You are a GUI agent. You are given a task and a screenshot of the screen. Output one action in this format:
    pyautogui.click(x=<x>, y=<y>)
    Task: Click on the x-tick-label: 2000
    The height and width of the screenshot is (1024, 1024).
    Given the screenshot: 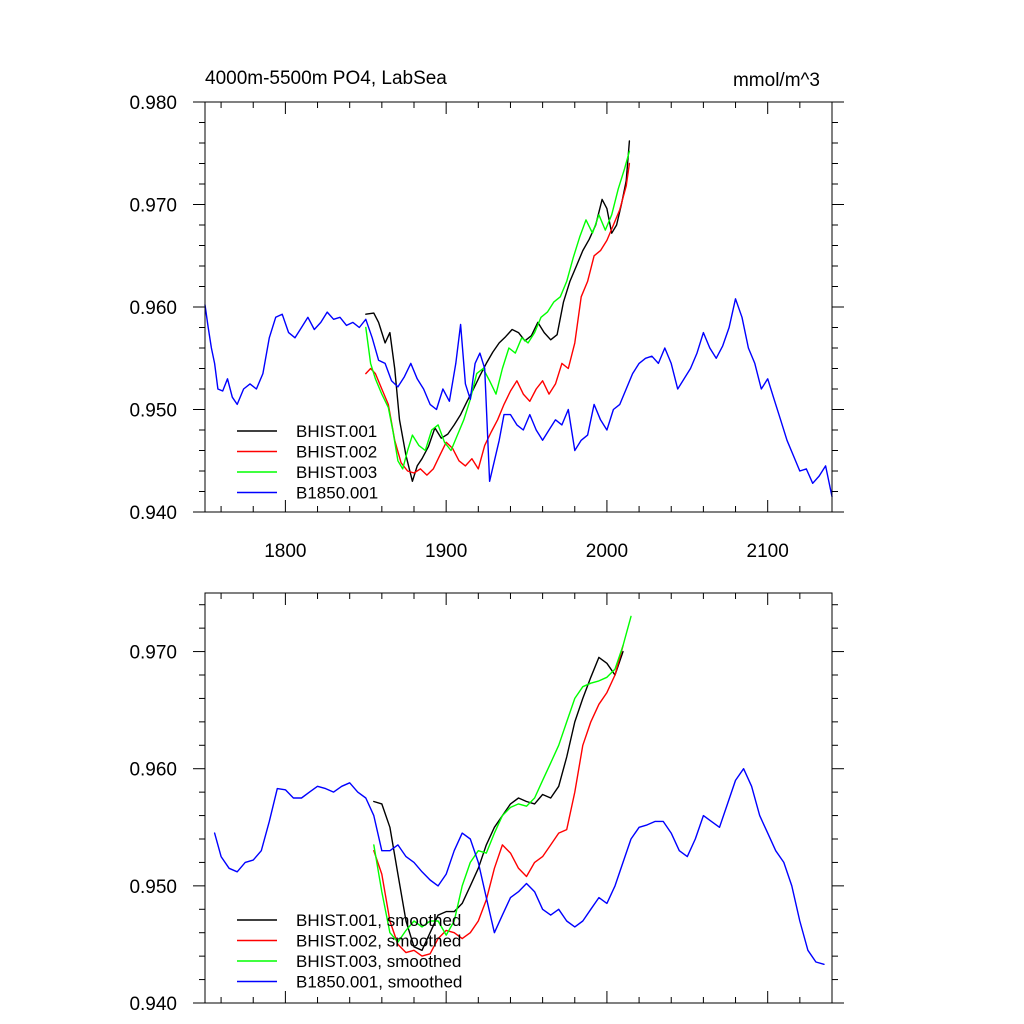 What is the action you would take?
    pyautogui.click(x=607, y=551)
    